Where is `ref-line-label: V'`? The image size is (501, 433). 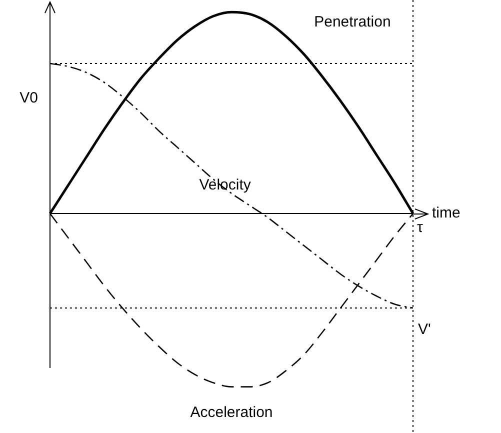
ref-line-label: V' is located at coordinates (425, 329).